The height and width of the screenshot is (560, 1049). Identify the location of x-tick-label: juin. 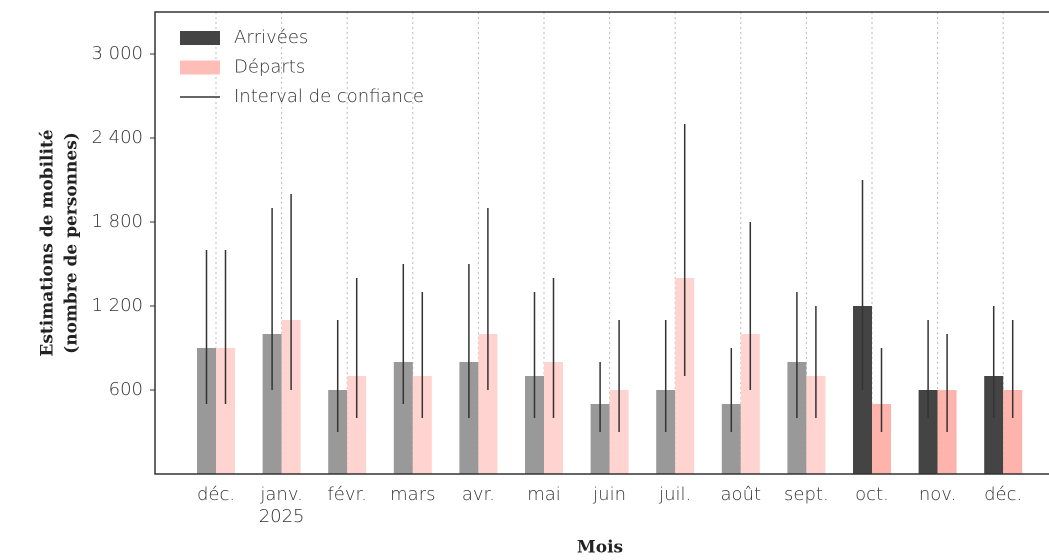
(609, 494).